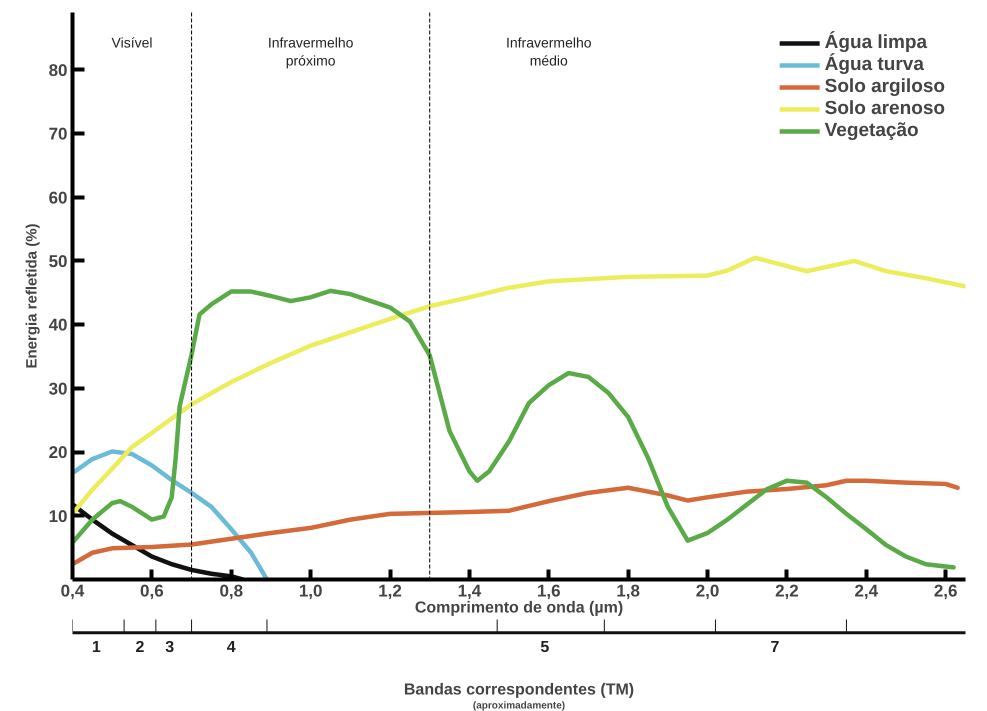 Image resolution: width=987 pixels, height=711 pixels. Describe the element at coordinates (787, 591) in the screenshot. I see `x-tick-label: 2,2` at that location.